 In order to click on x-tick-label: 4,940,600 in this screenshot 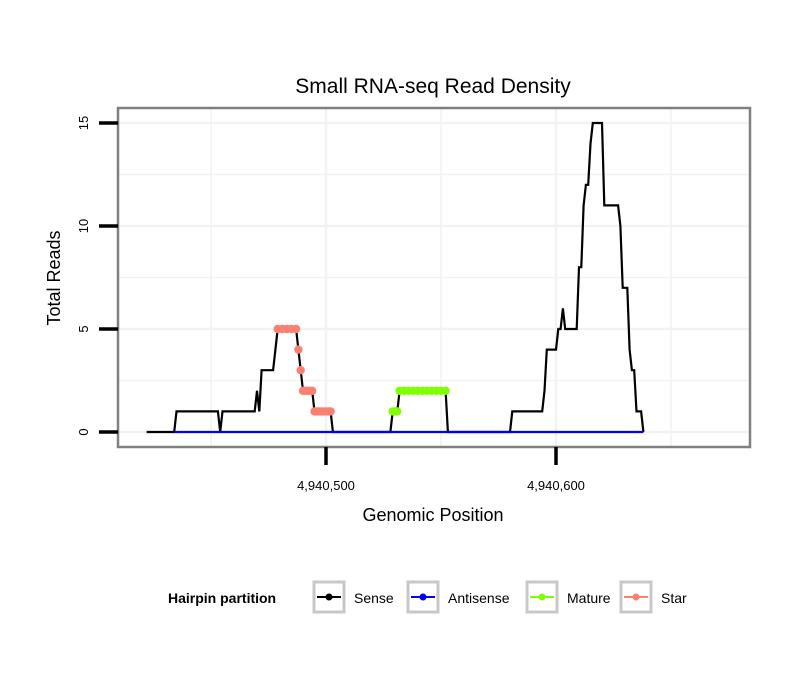, I will do `click(556, 485)`.